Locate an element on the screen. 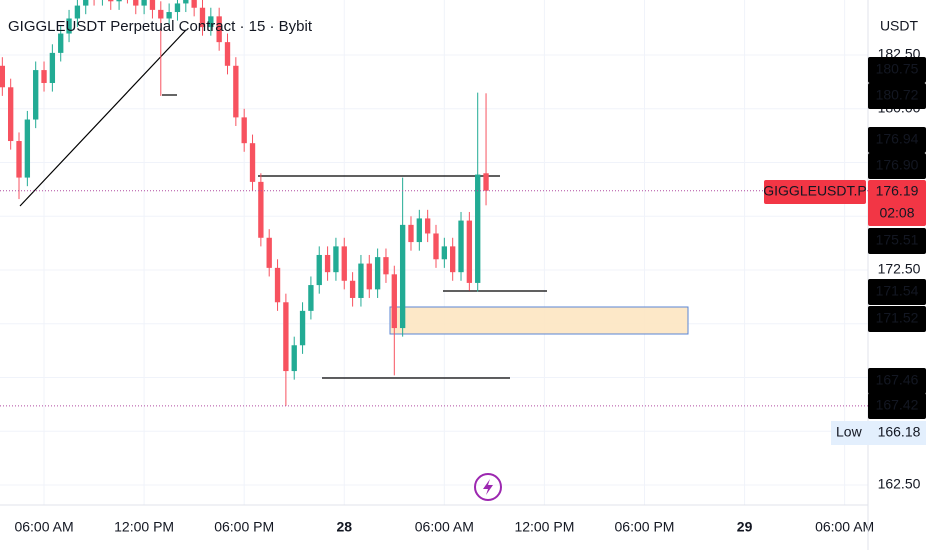 Image resolution: width=932 pixels, height=550 pixels. price-label: 176.90 is located at coordinates (897, 165).